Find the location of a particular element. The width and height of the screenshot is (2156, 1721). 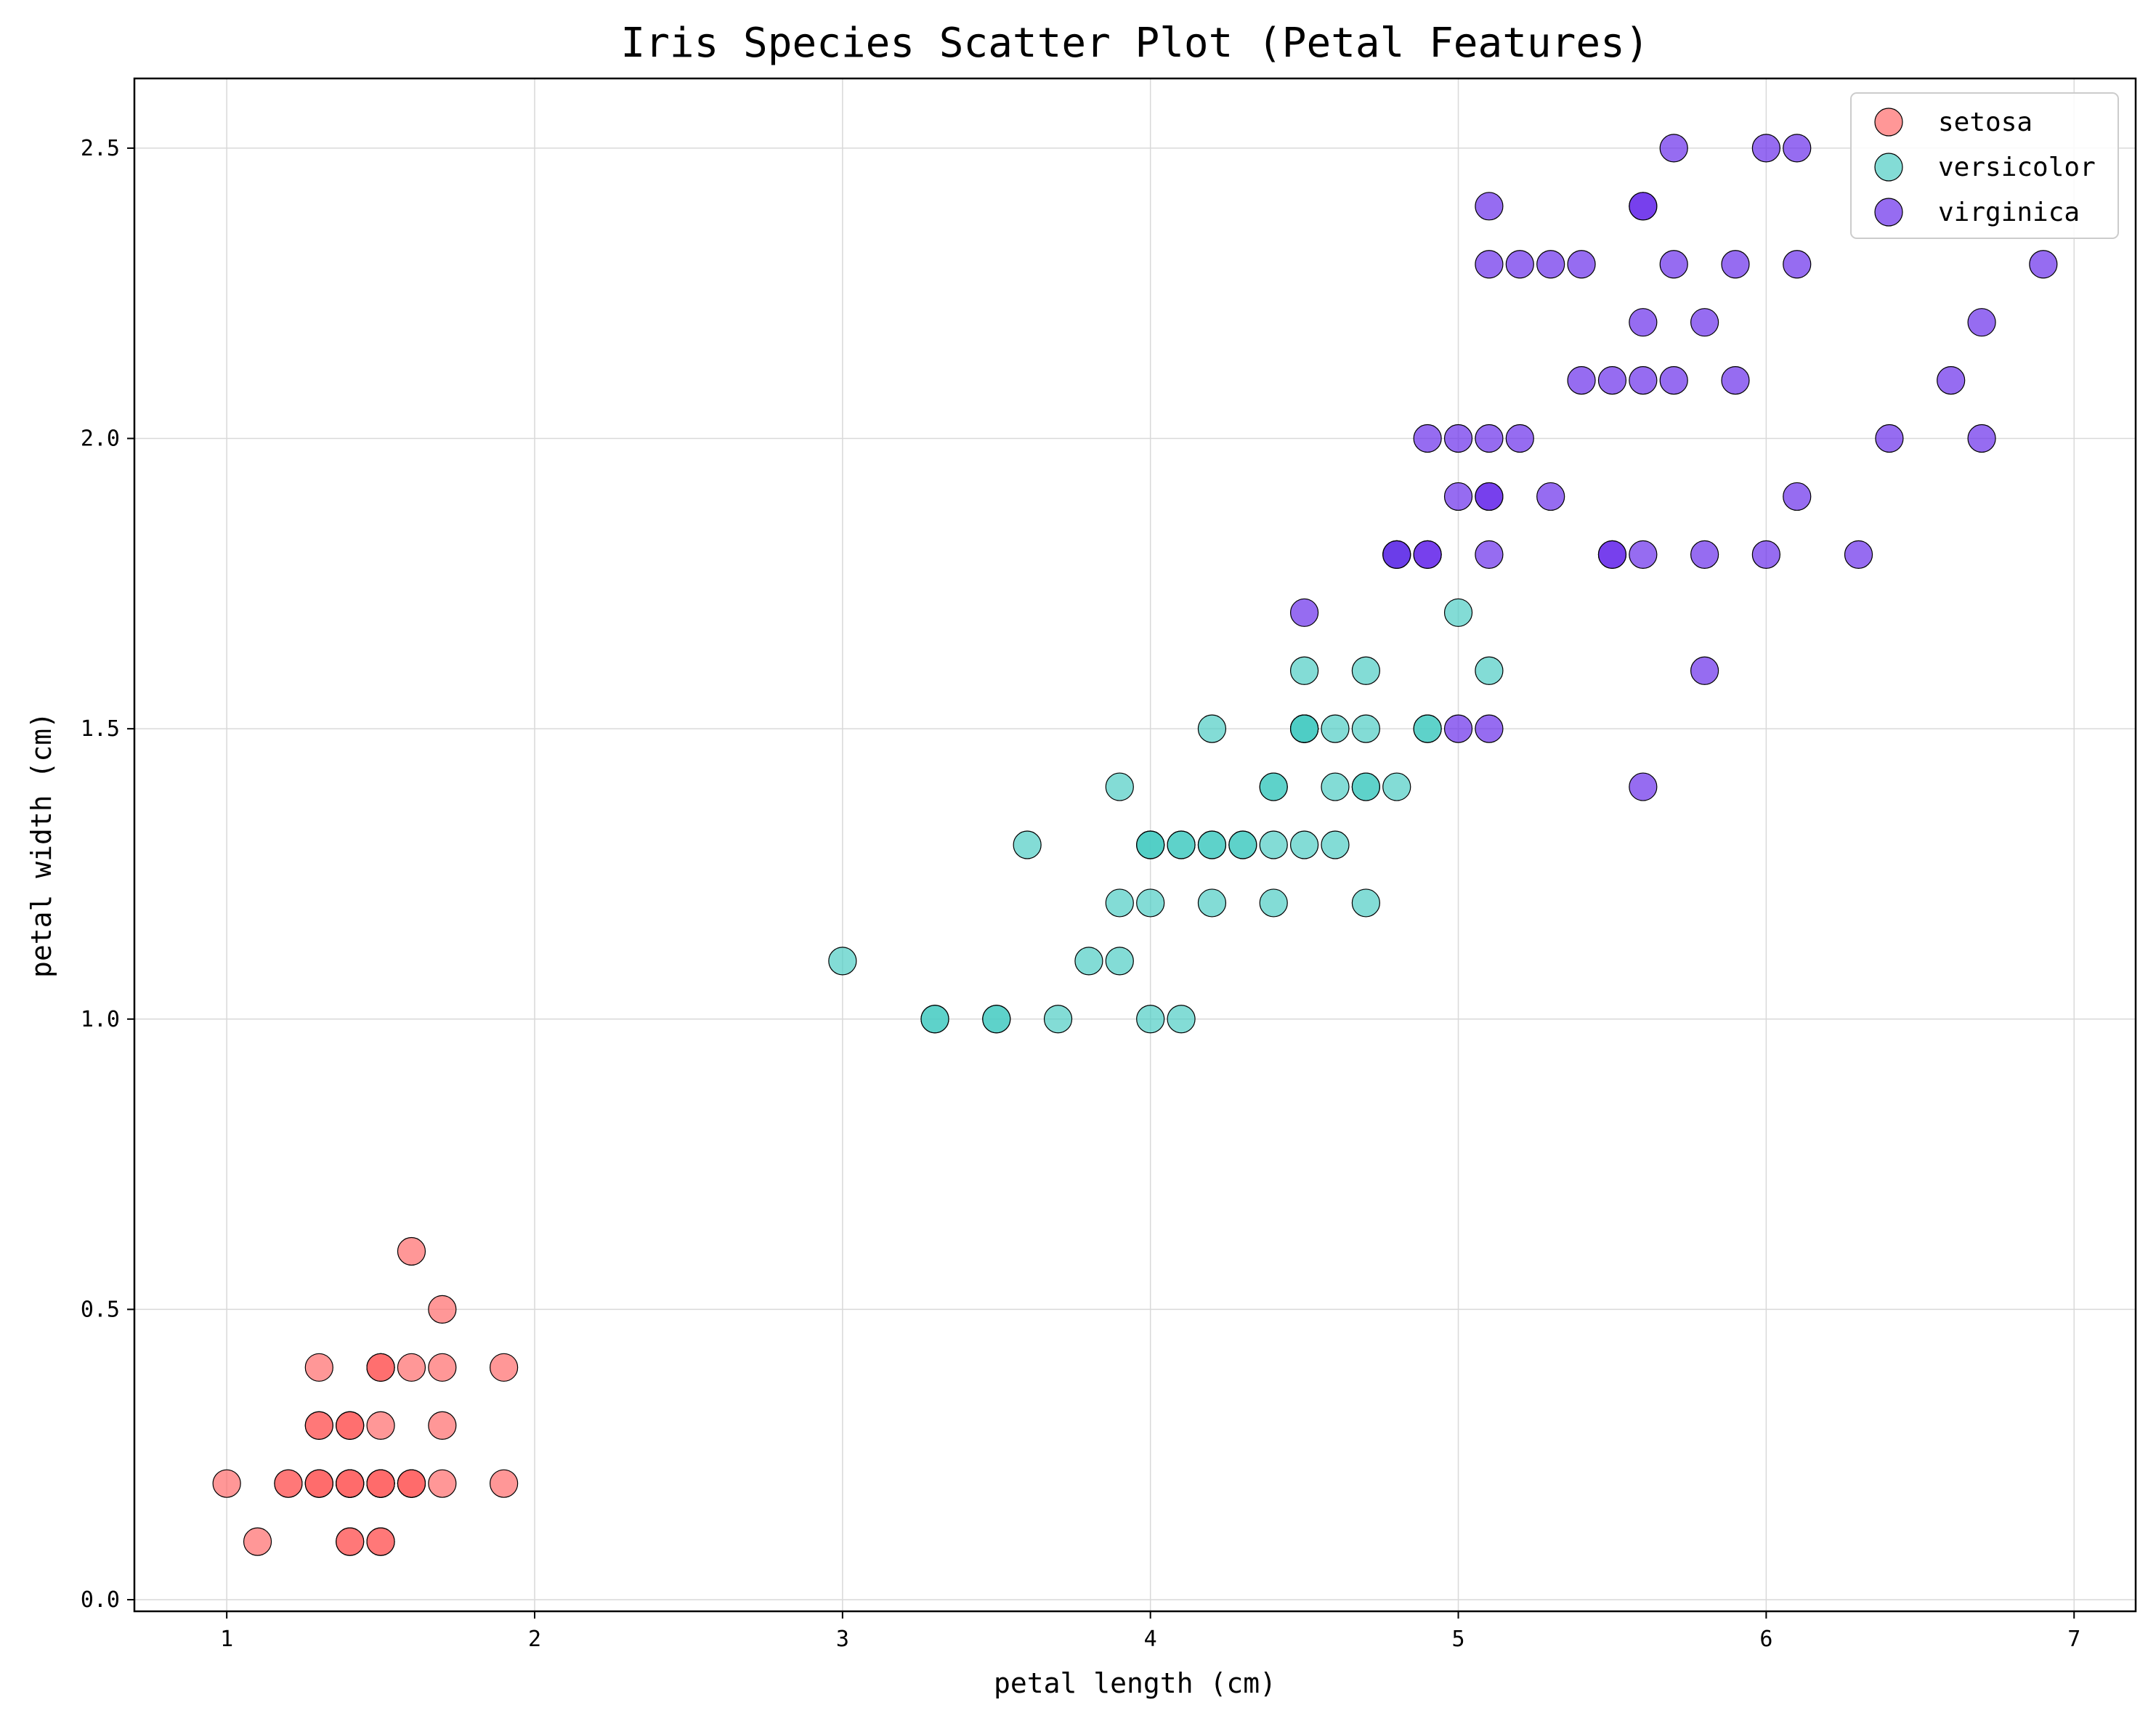

x-tick-label: 3 is located at coordinates (842, 1640).